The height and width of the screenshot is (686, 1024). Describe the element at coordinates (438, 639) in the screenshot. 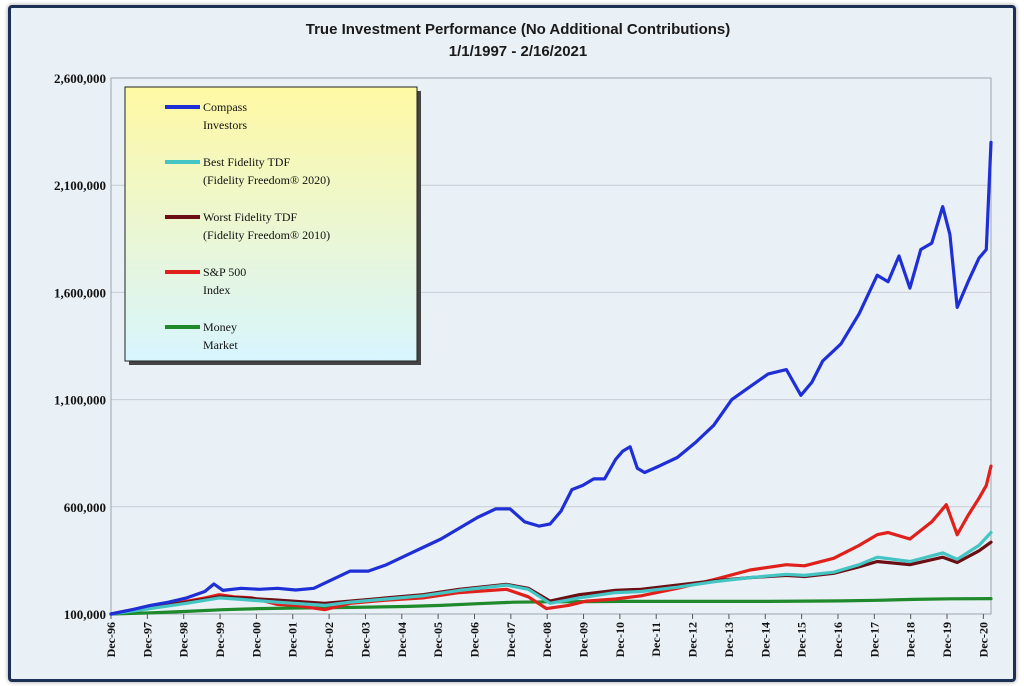

I see `x-tick-label: Dec-05` at that location.